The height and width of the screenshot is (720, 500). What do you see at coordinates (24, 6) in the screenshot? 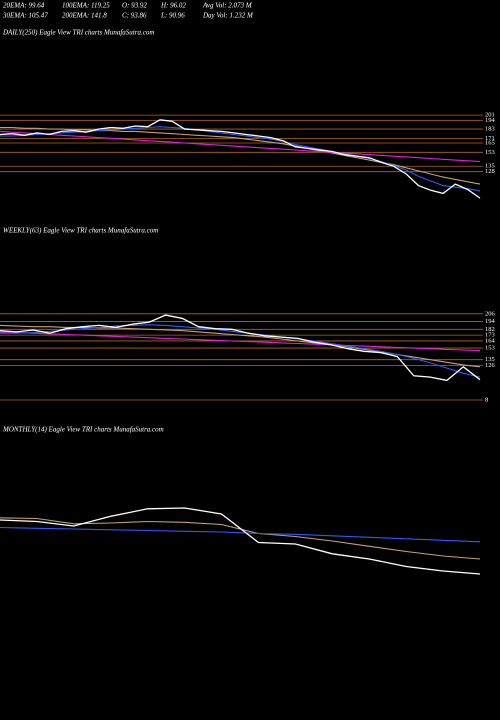
I see `header-stat: 20EMA: 99.64` at bounding box center [24, 6].